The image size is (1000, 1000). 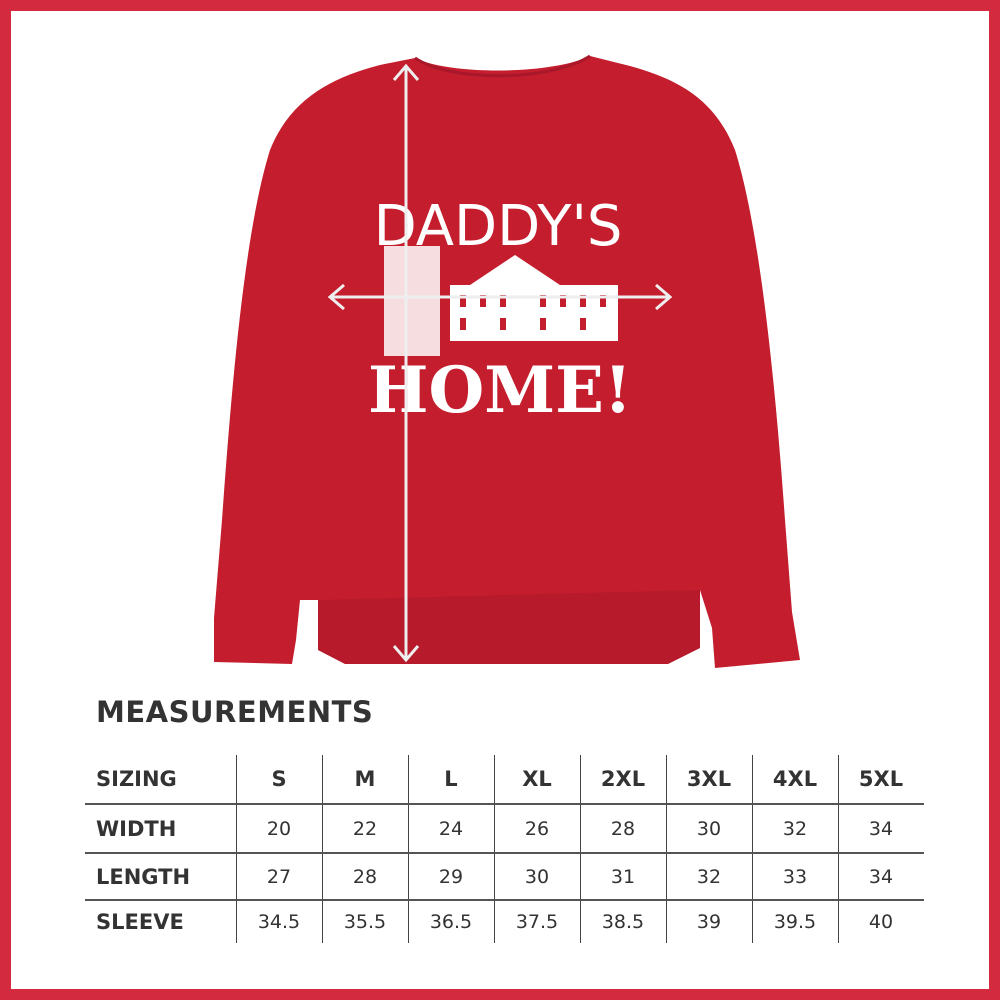 What do you see at coordinates (364, 829) in the screenshot?
I see `table-cell: 22` at bounding box center [364, 829].